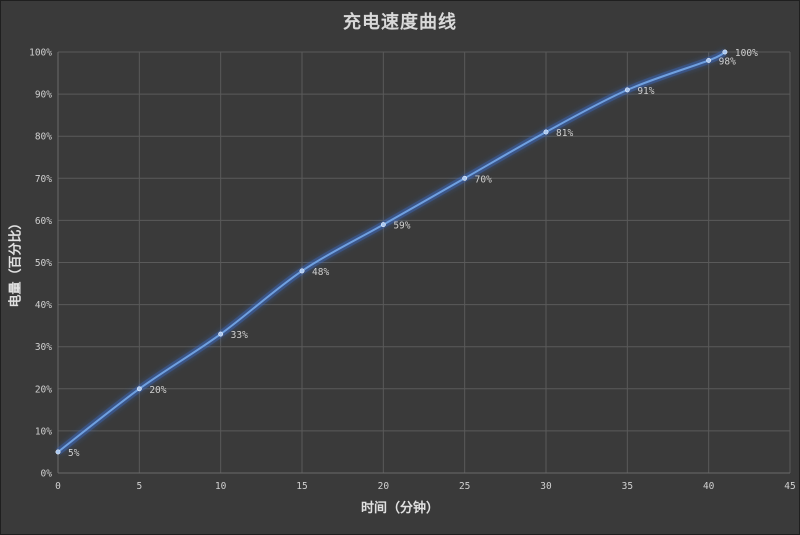 The image size is (800, 535). Describe the element at coordinates (709, 486) in the screenshot. I see `x-tick-label: 40` at that location.